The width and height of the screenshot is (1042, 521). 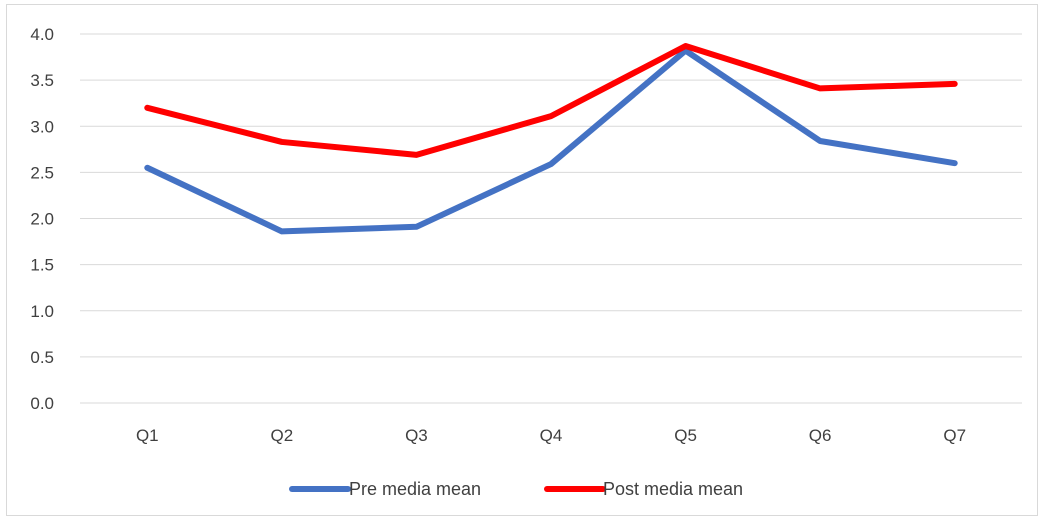 I want to click on legend-label: Pre media mean, so click(x=415, y=489).